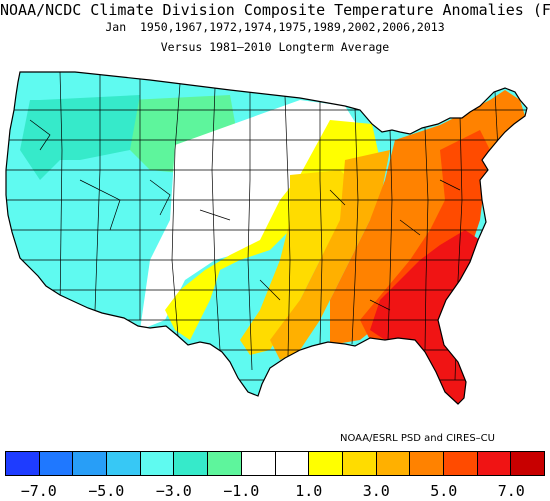 The height and width of the screenshot is (501, 550). What do you see at coordinates (173, 491) in the screenshot?
I see `legend-tick-label: −3.0` at bounding box center [173, 491].